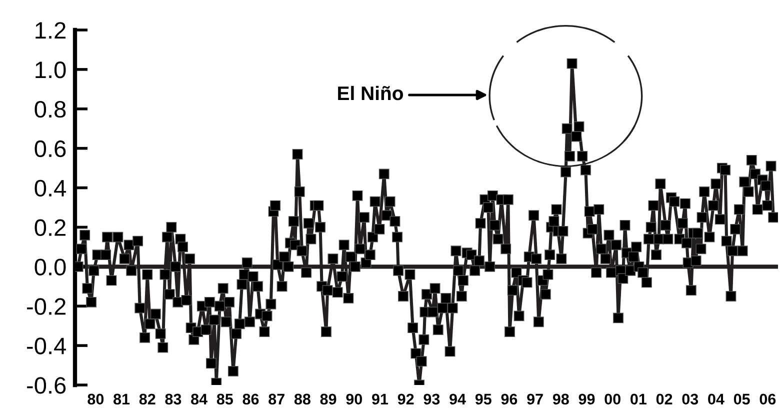  What do you see at coordinates (560, 399) in the screenshot?
I see `x-tick-label: 98` at bounding box center [560, 399].